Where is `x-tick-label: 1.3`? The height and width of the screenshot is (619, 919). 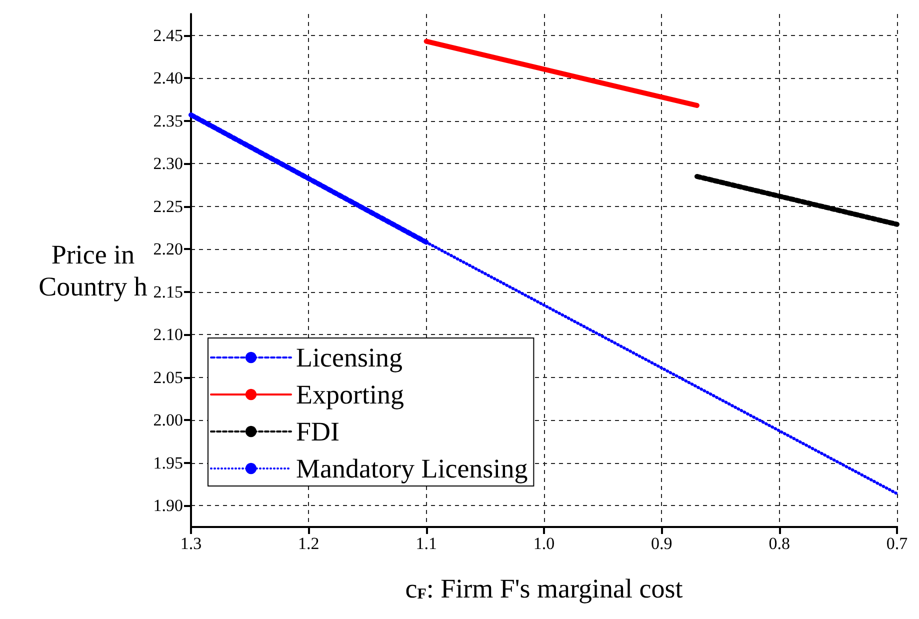 x-tick-label: 1.3 is located at coordinates (191, 543).